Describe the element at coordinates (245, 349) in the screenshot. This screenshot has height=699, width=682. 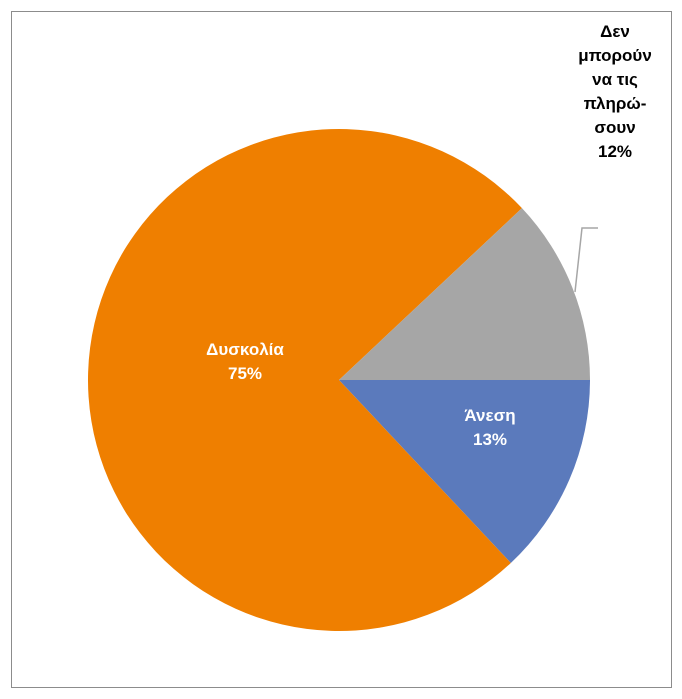
I see `slice-name: Δυσκολία` at that location.